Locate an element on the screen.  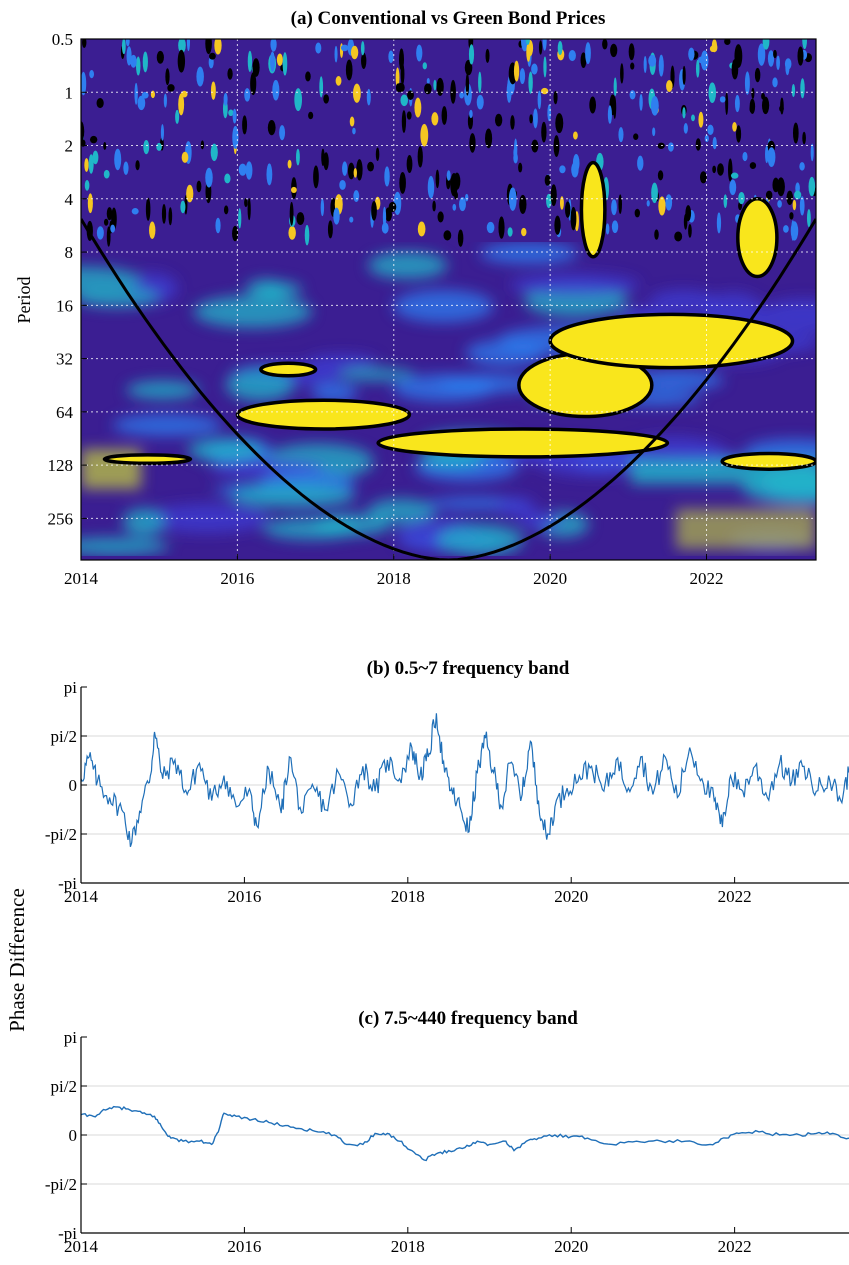
shared-ylabel: Phase Difference is located at coordinates (17, 960).